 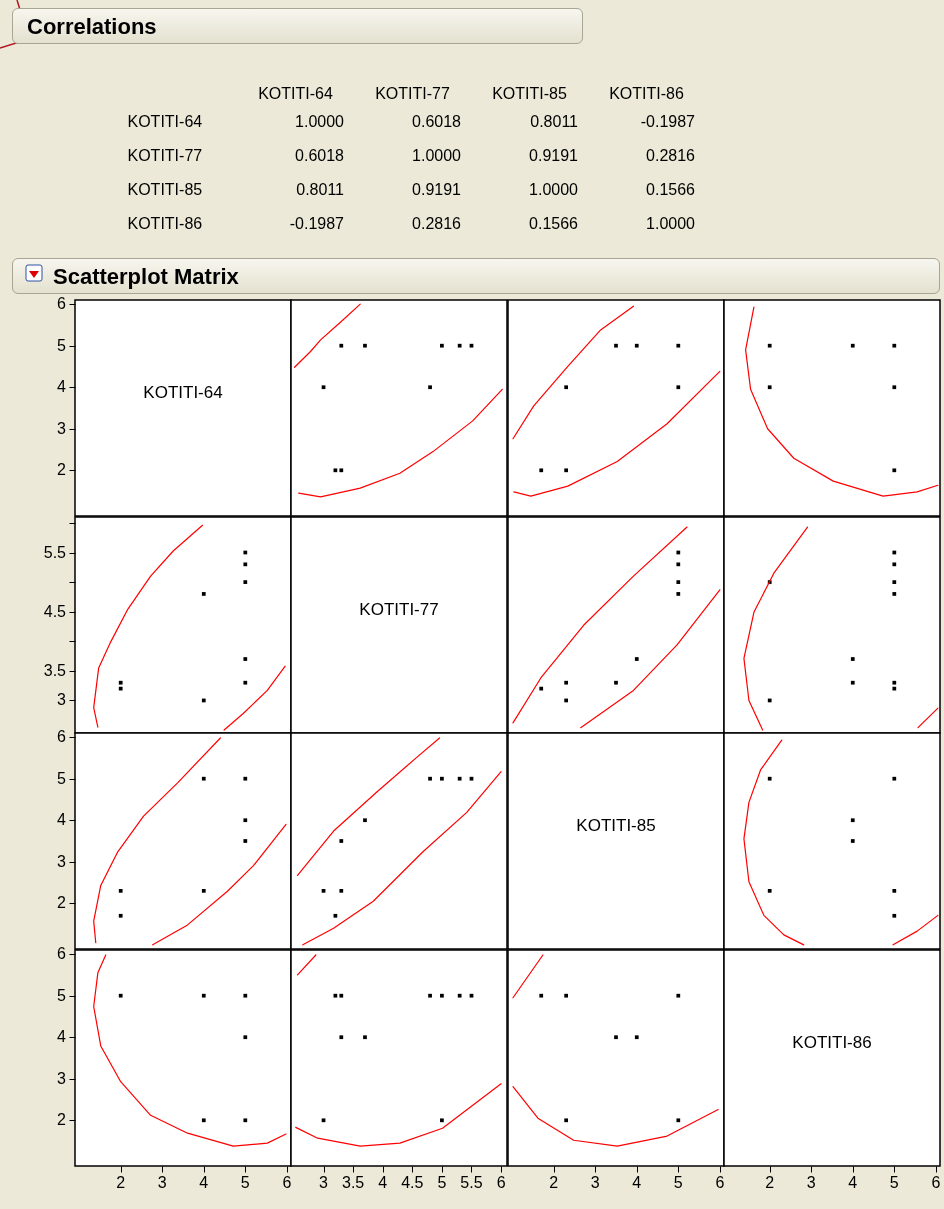 What do you see at coordinates (616, 825) in the screenshot?
I see `text: KOTITI-85` at bounding box center [616, 825].